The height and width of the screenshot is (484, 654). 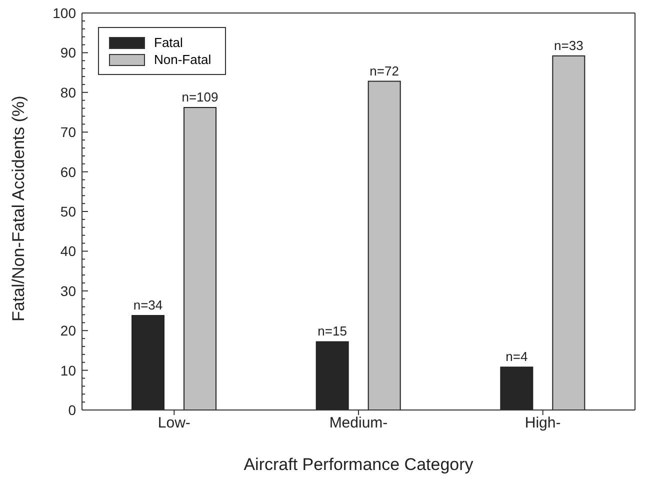 What do you see at coordinates (68, 132) in the screenshot?
I see `y-tick-label: 70` at bounding box center [68, 132].